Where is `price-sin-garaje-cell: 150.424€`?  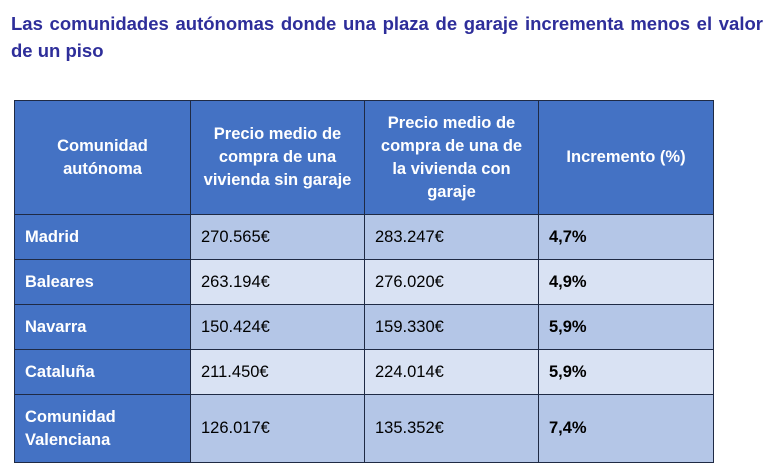
price-sin-garaje-cell: 150.424€ is located at coordinates (277, 327).